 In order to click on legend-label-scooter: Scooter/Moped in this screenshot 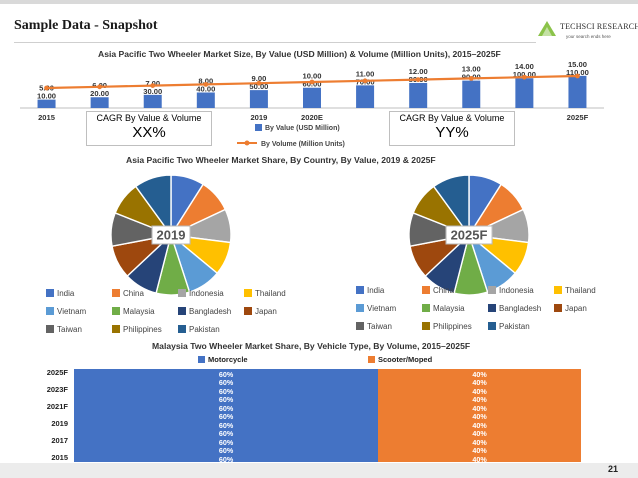, I will do `click(405, 359)`.